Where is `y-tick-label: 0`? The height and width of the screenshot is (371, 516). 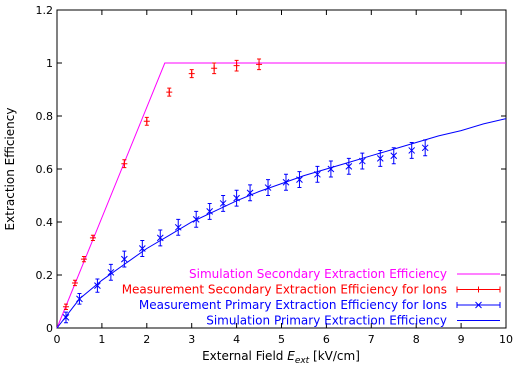
y-tick-label: 0 is located at coordinates (49, 328).